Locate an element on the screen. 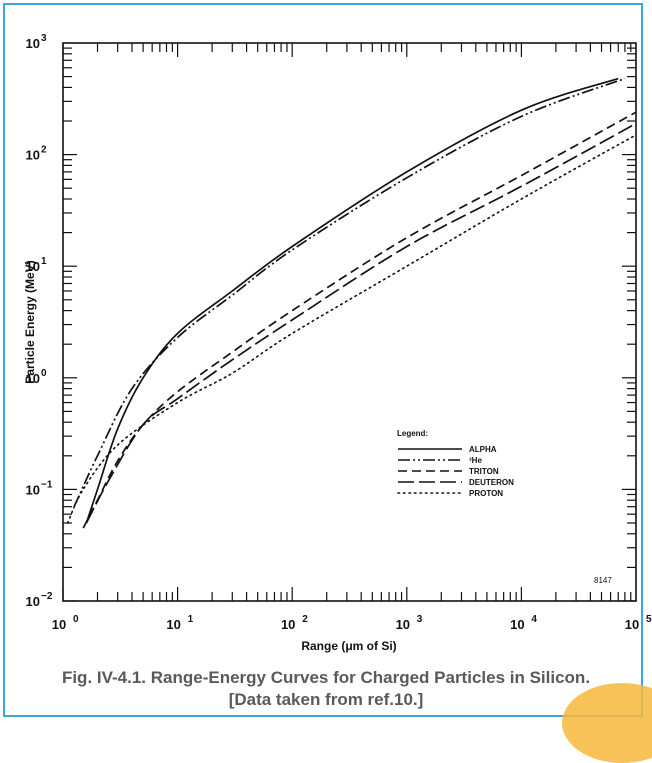 The width and height of the screenshot is (652, 763). legend-label-0: ALPHA is located at coordinates (483, 449).